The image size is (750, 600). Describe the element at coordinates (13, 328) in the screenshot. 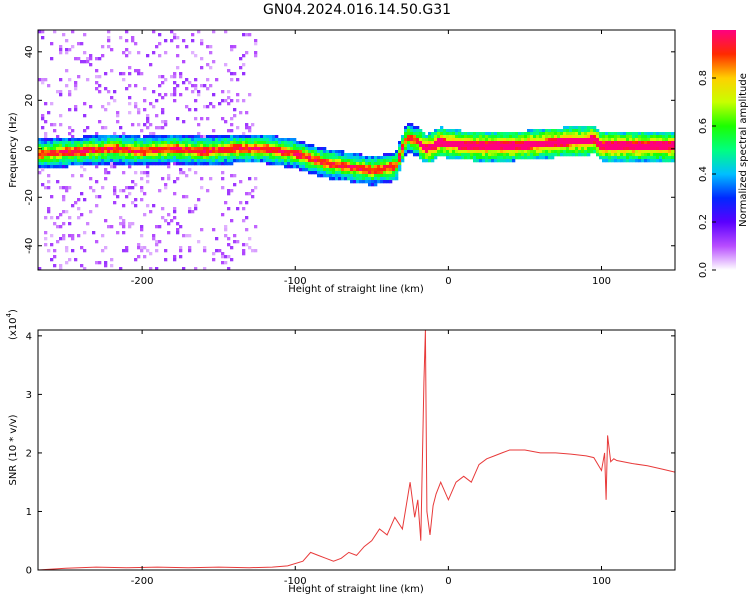

I see `multiplier-prefix: (x10` at that location.